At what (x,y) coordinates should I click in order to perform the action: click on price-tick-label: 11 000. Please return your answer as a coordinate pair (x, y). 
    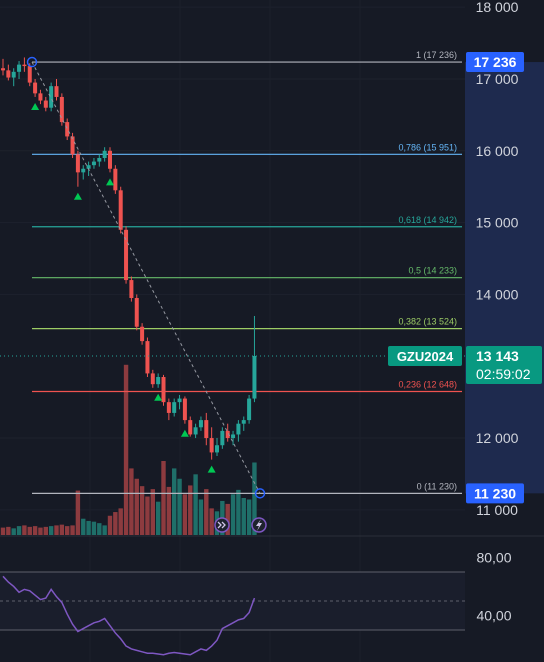
    Looking at the image, I should click on (497, 510).